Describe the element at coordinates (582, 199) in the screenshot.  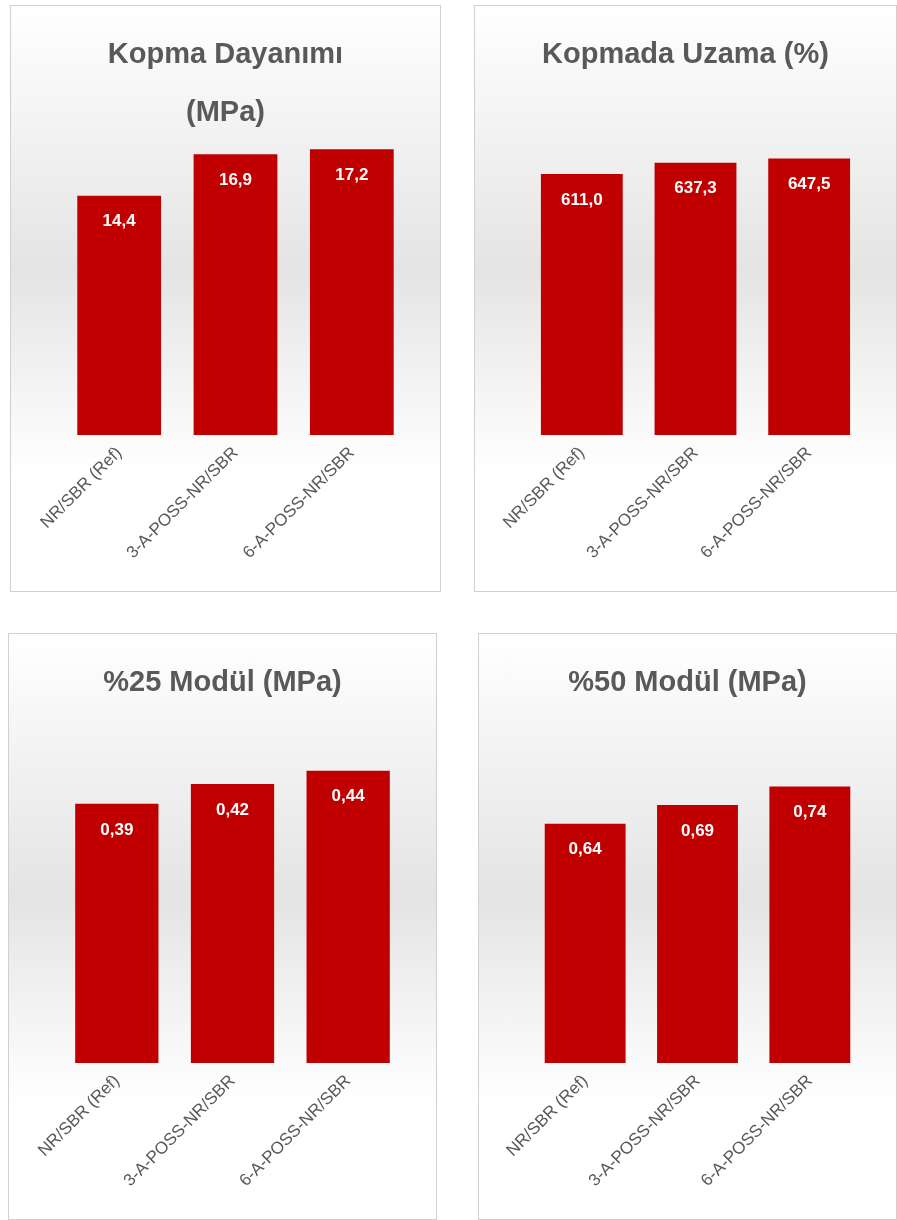
I see `data-label: 611,0` at that location.